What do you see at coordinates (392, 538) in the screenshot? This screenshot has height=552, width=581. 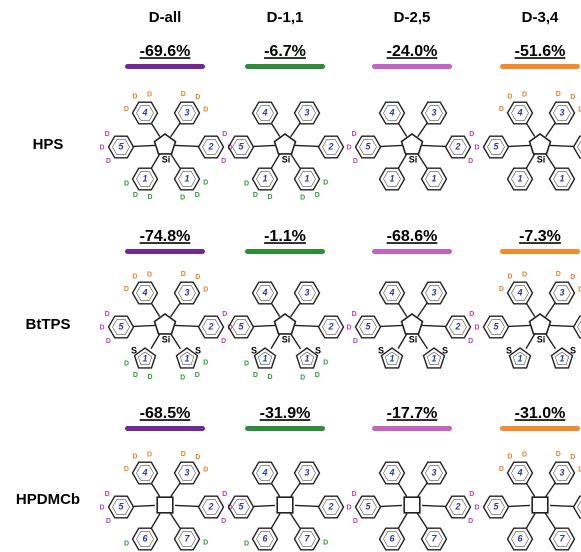 I see `ring-number: 6` at bounding box center [392, 538].